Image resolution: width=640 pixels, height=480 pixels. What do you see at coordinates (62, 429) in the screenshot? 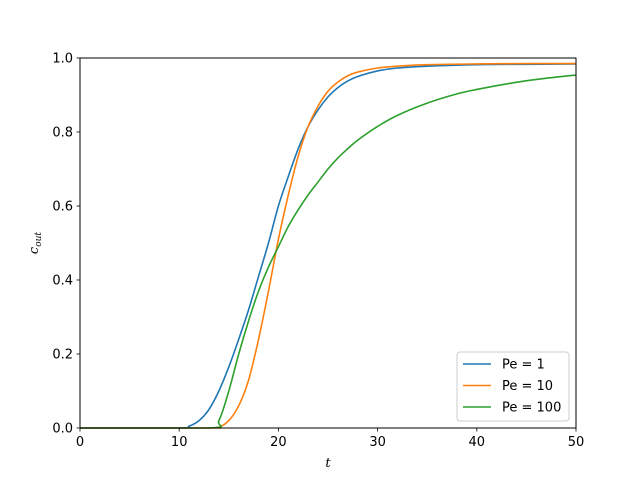
I see `y-tick-label: 0.0` at bounding box center [62, 429].